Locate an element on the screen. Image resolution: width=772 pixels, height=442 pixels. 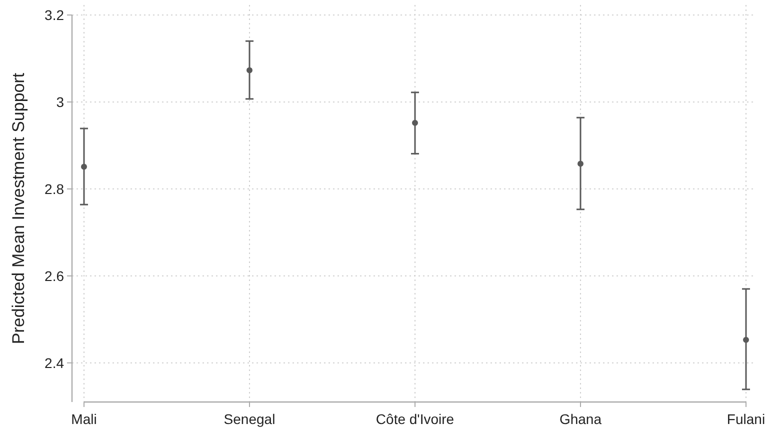
x-tick-label: Mali is located at coordinates (84, 419).